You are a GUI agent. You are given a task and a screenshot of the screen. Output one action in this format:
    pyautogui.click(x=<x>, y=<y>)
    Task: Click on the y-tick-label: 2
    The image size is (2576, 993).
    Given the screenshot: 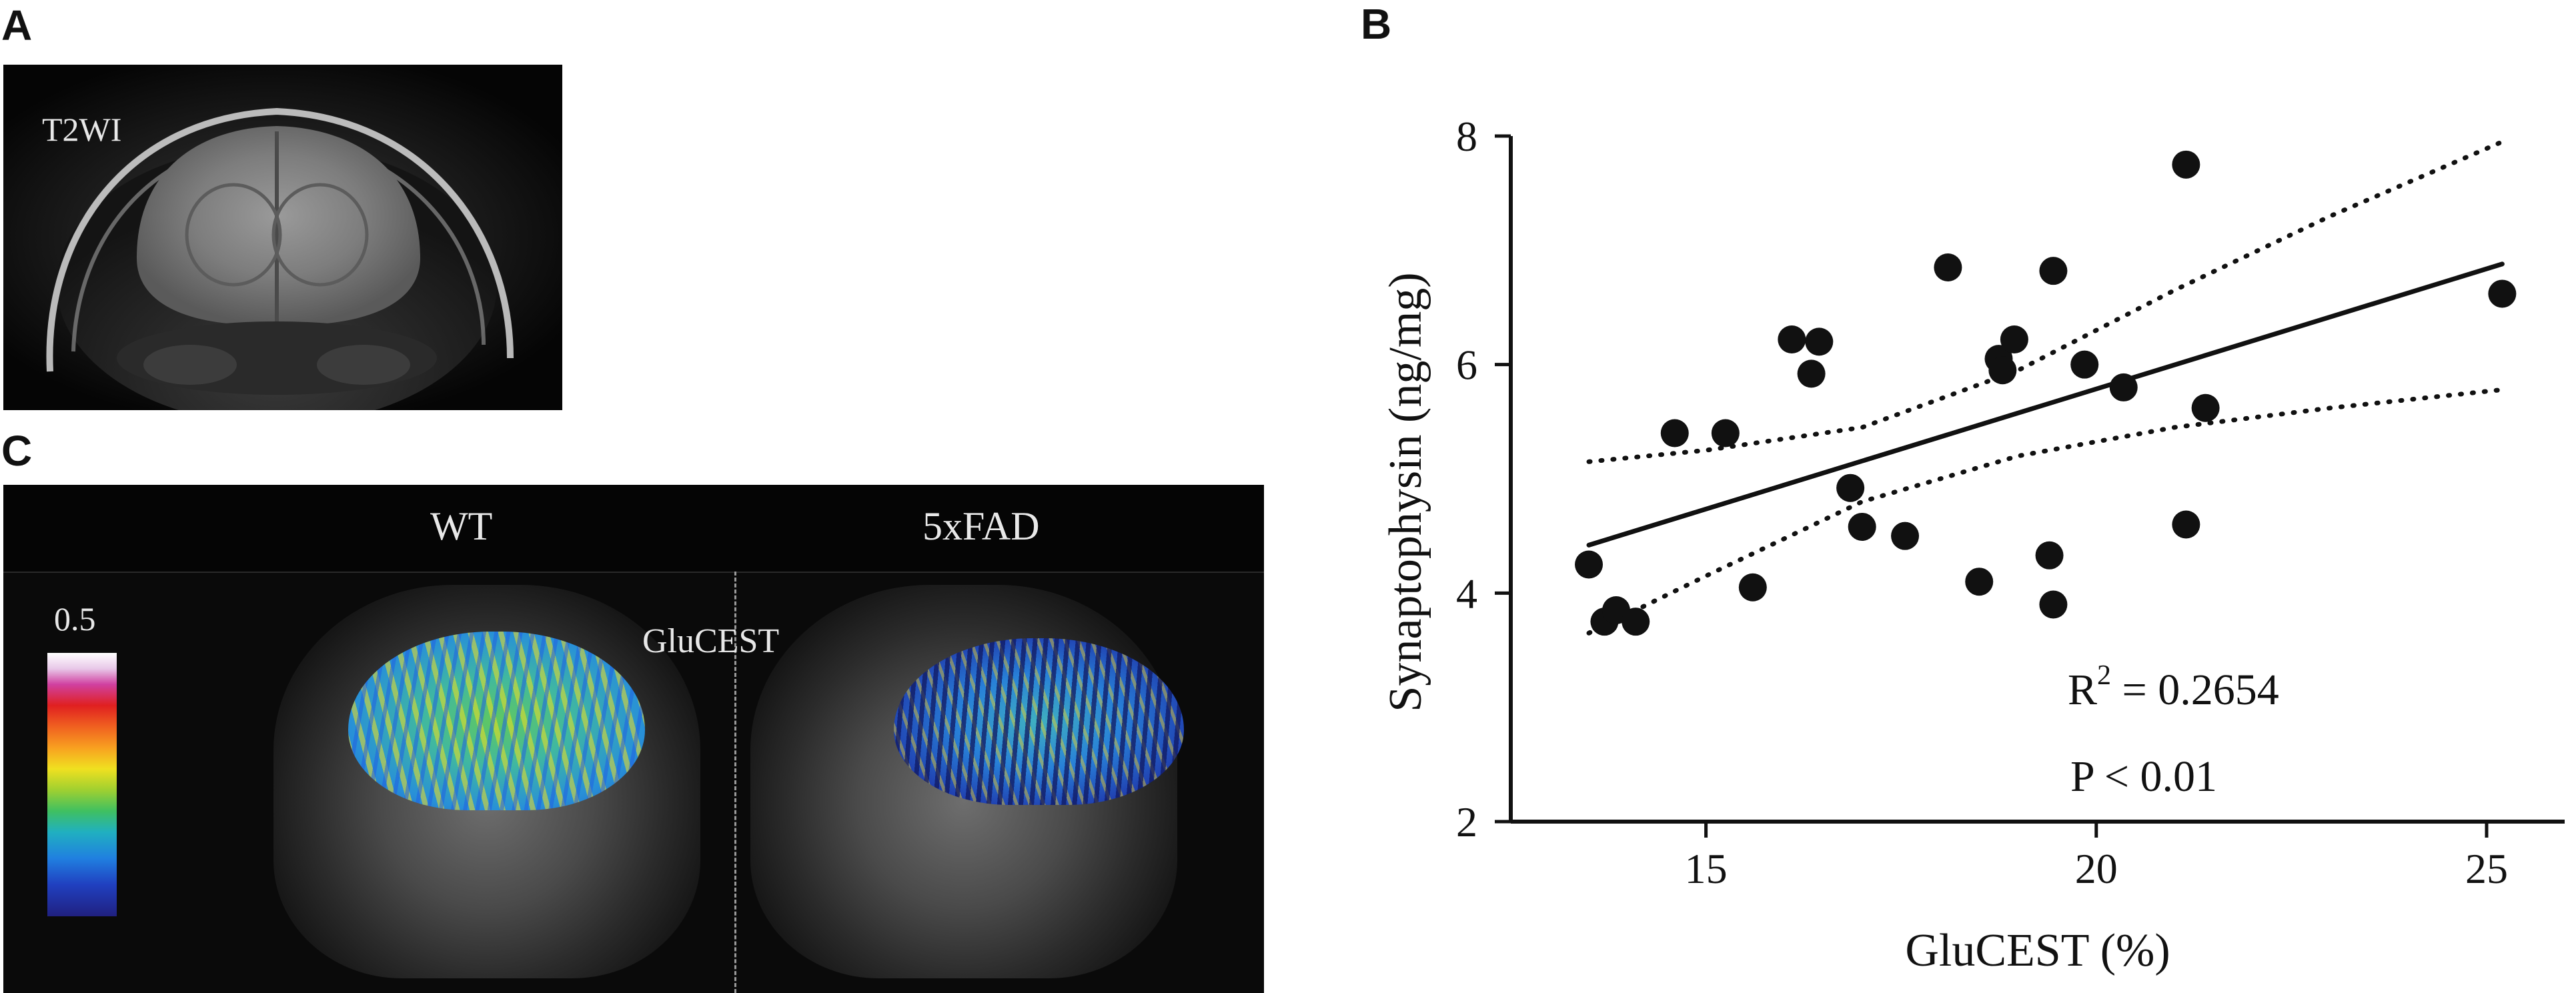 What is the action you would take?
    pyautogui.click(x=1467, y=822)
    